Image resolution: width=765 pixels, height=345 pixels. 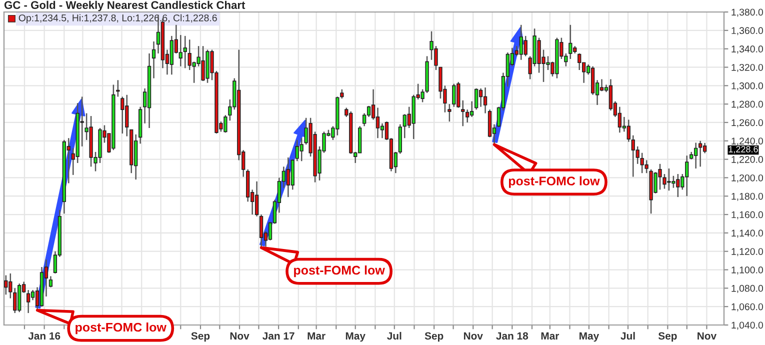 I want to click on y-tick-label: 1,080.0, so click(x=747, y=288).